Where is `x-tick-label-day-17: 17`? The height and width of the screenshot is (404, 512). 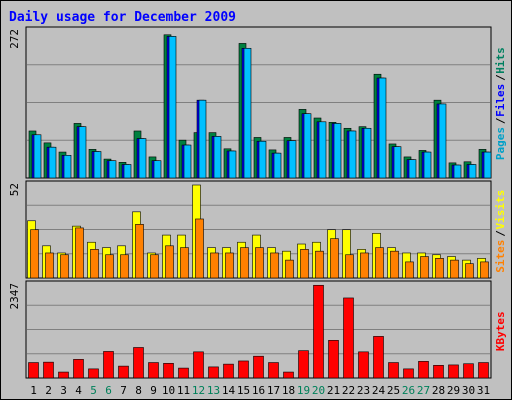 x-tick-label-day-17: 17 is located at coordinates (273, 390).